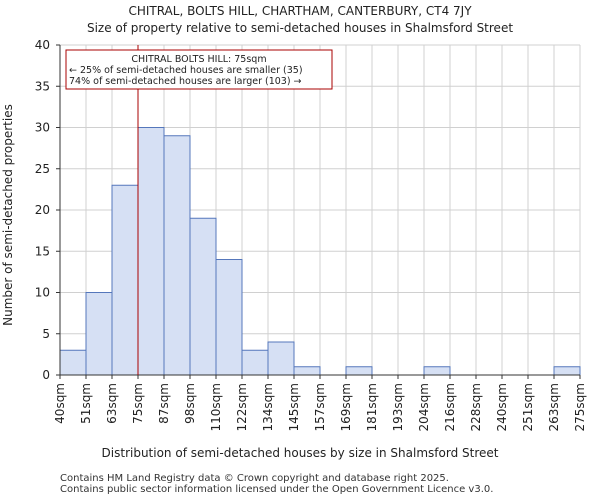 The image size is (600, 500). I want to click on y-tick-label: 35, so click(42, 86).